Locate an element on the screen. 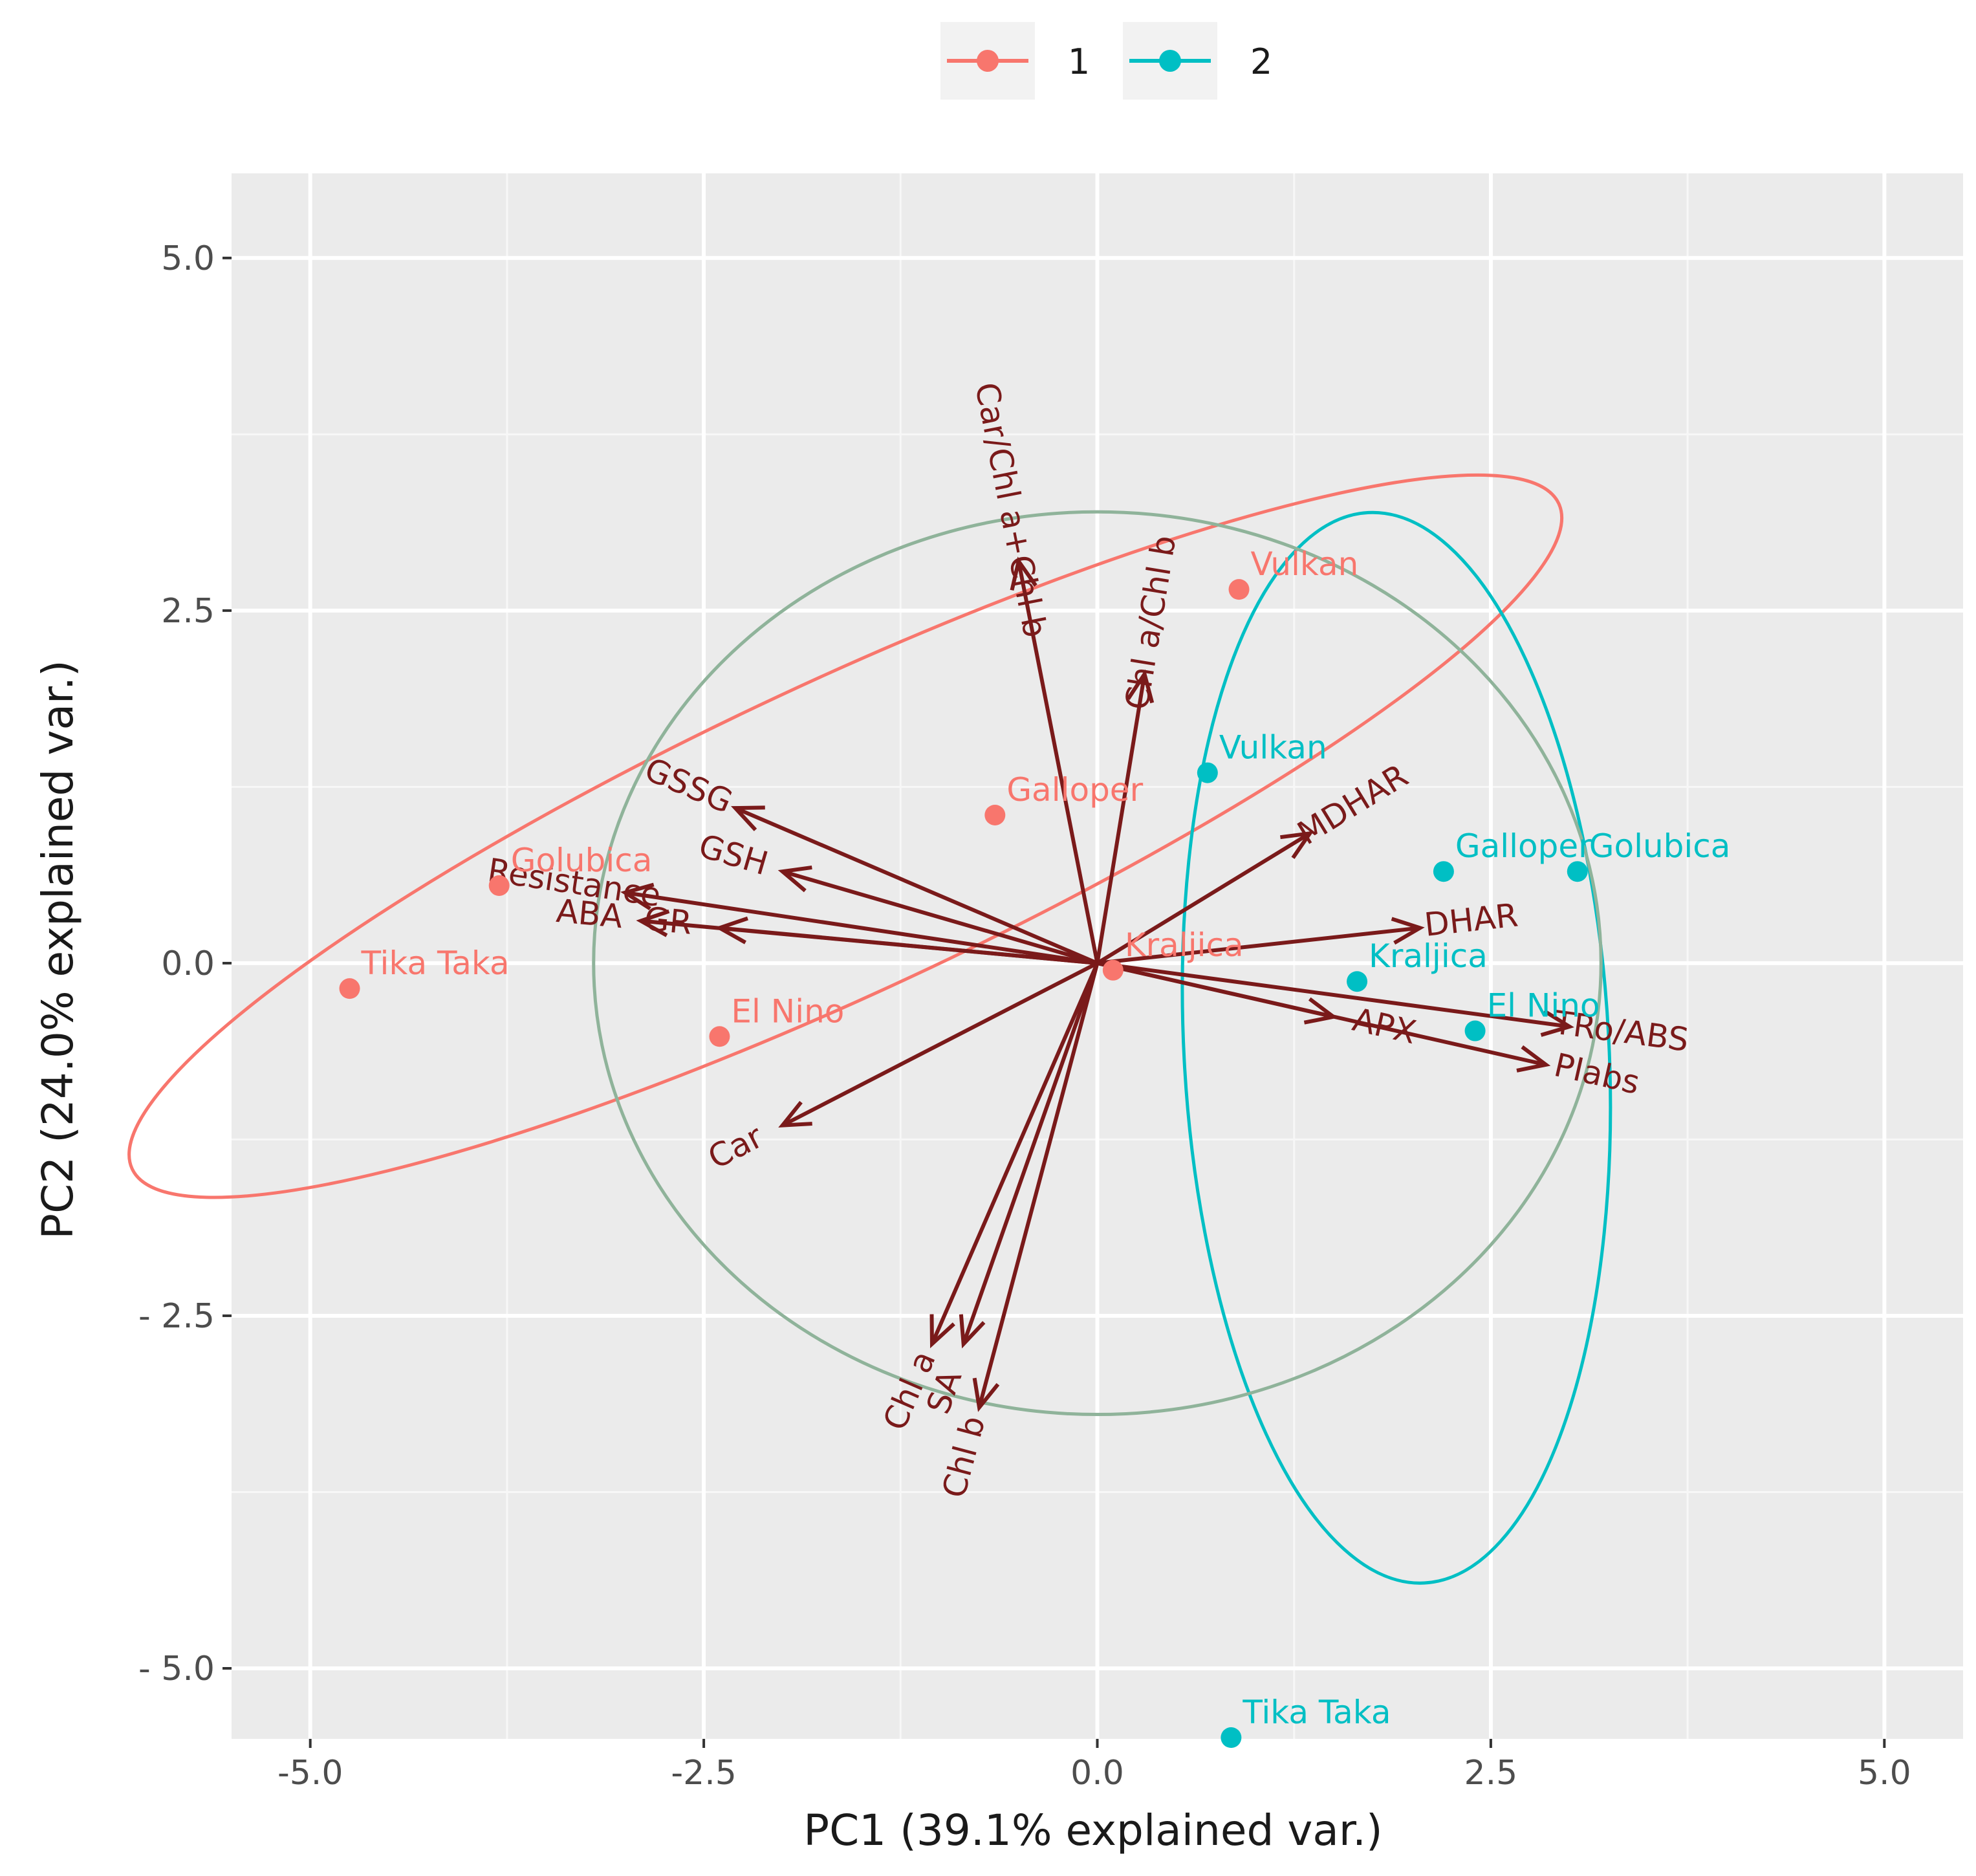  y-tick-label: - 5.0 is located at coordinates (177, 1669).